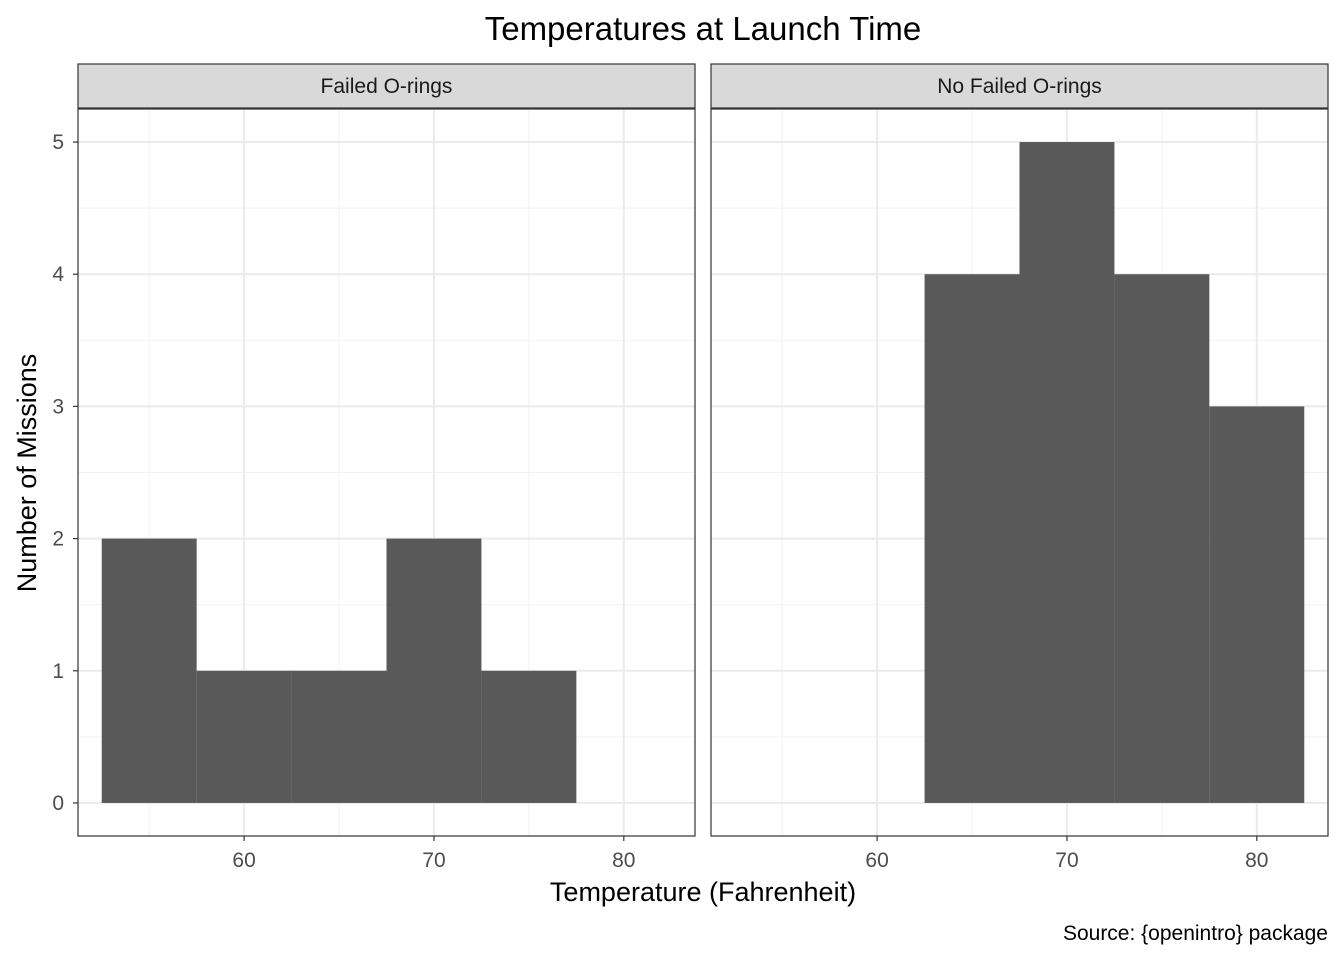  Describe the element at coordinates (58, 406) in the screenshot. I see `y-tick-label-3: 3` at that location.